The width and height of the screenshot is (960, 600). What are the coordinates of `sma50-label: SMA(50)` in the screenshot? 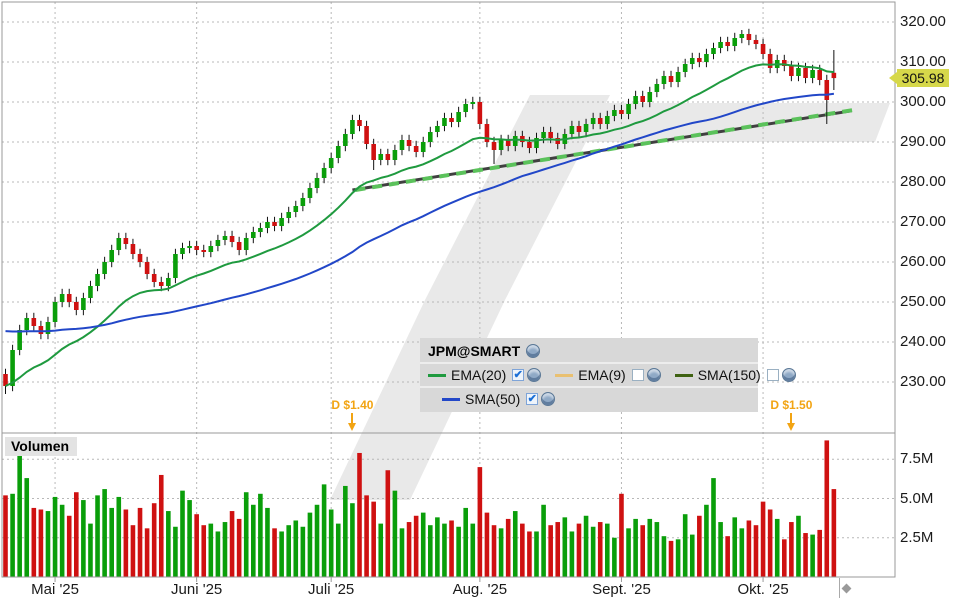 It's located at (493, 399).